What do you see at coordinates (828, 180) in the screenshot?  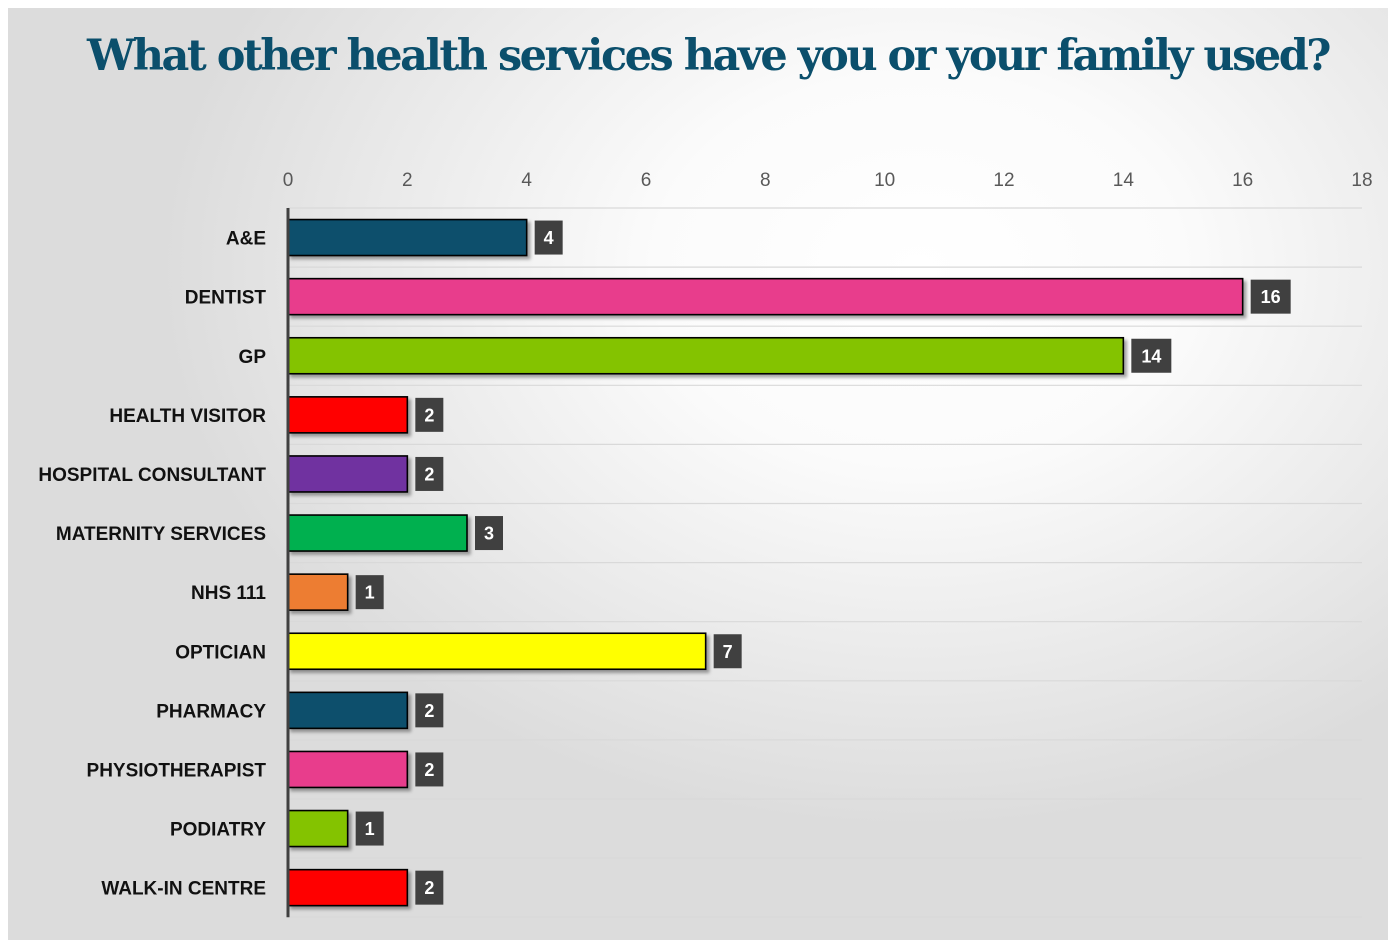 I see `x-axis: 0 2 4 6 8 10 12 14 16 18` at bounding box center [828, 180].